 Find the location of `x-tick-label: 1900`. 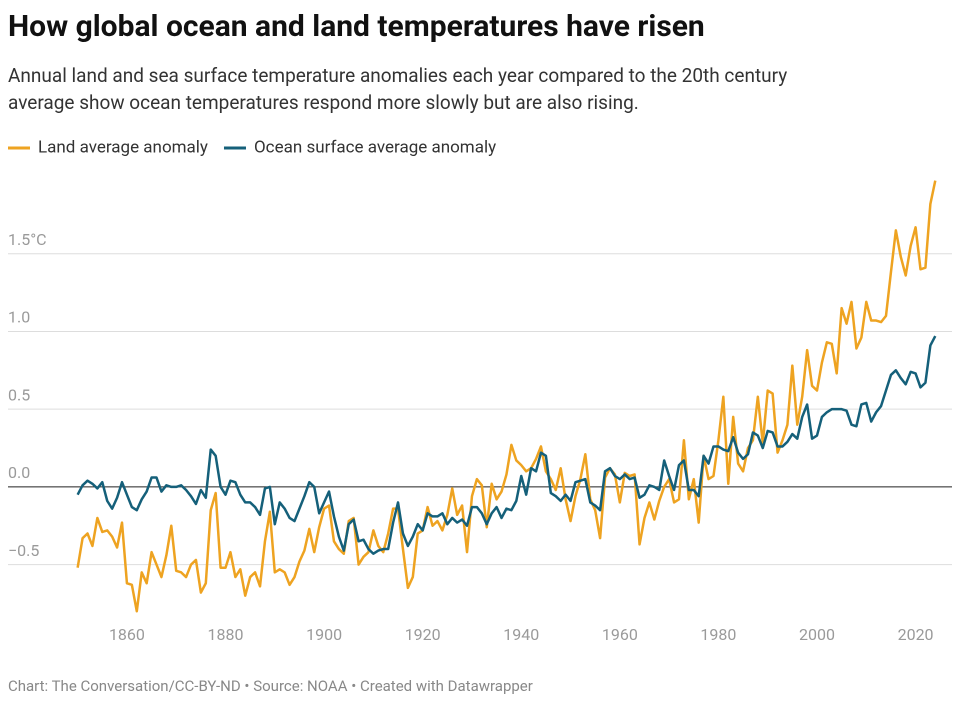

x-tick-label: 1900 is located at coordinates (324, 634).